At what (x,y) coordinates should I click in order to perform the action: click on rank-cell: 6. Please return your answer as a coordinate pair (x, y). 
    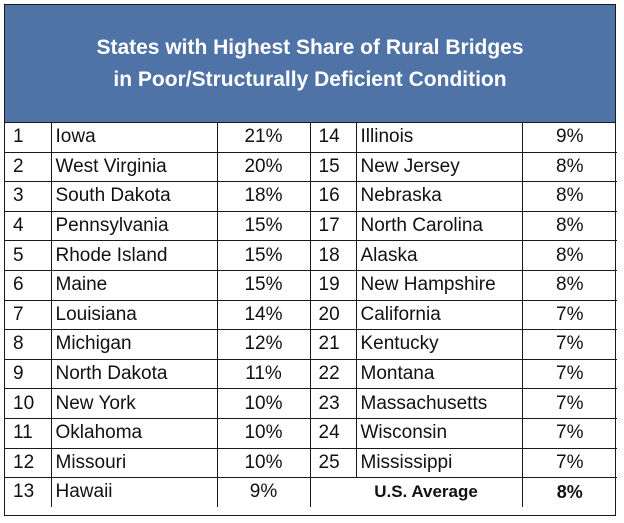
    Looking at the image, I should click on (28, 285).